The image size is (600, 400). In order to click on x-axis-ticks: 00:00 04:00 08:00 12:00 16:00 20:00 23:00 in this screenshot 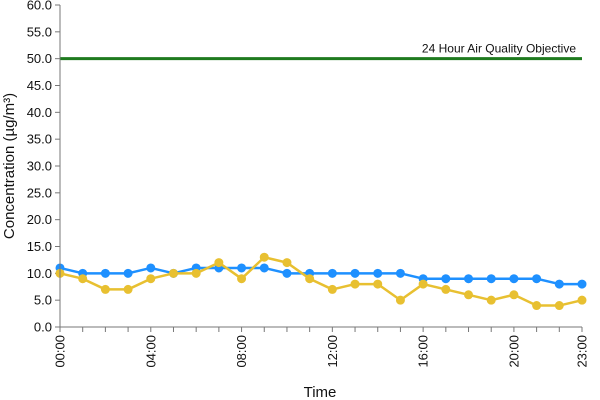, I will do `click(321, 347)`.